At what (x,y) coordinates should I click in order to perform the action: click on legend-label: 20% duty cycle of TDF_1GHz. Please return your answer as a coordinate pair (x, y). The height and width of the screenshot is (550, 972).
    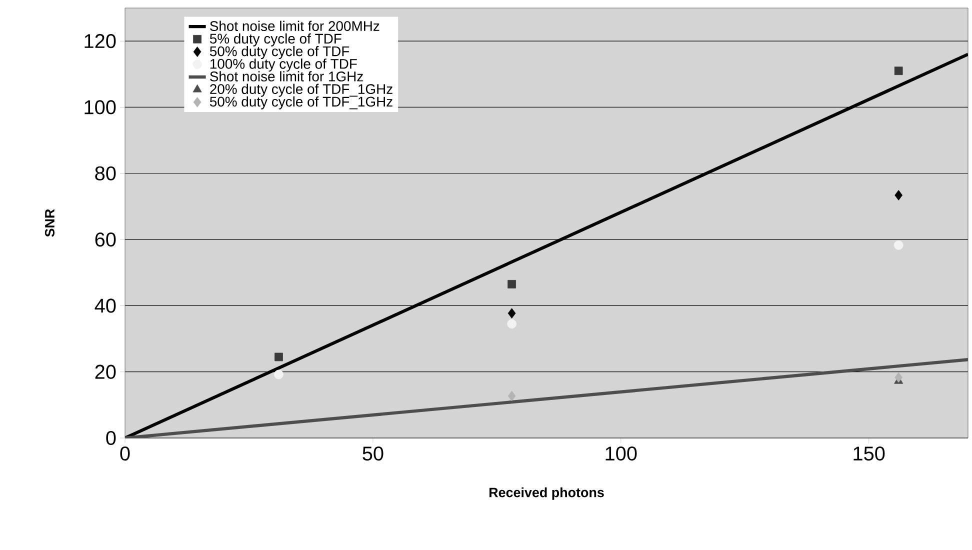
    Looking at the image, I should click on (301, 90).